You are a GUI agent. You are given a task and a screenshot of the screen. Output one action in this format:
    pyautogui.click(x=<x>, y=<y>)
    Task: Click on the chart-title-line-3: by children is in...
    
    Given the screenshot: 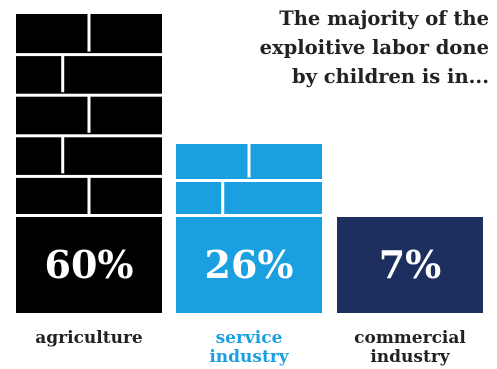 What is the action you would take?
    pyautogui.click(x=390, y=76)
    